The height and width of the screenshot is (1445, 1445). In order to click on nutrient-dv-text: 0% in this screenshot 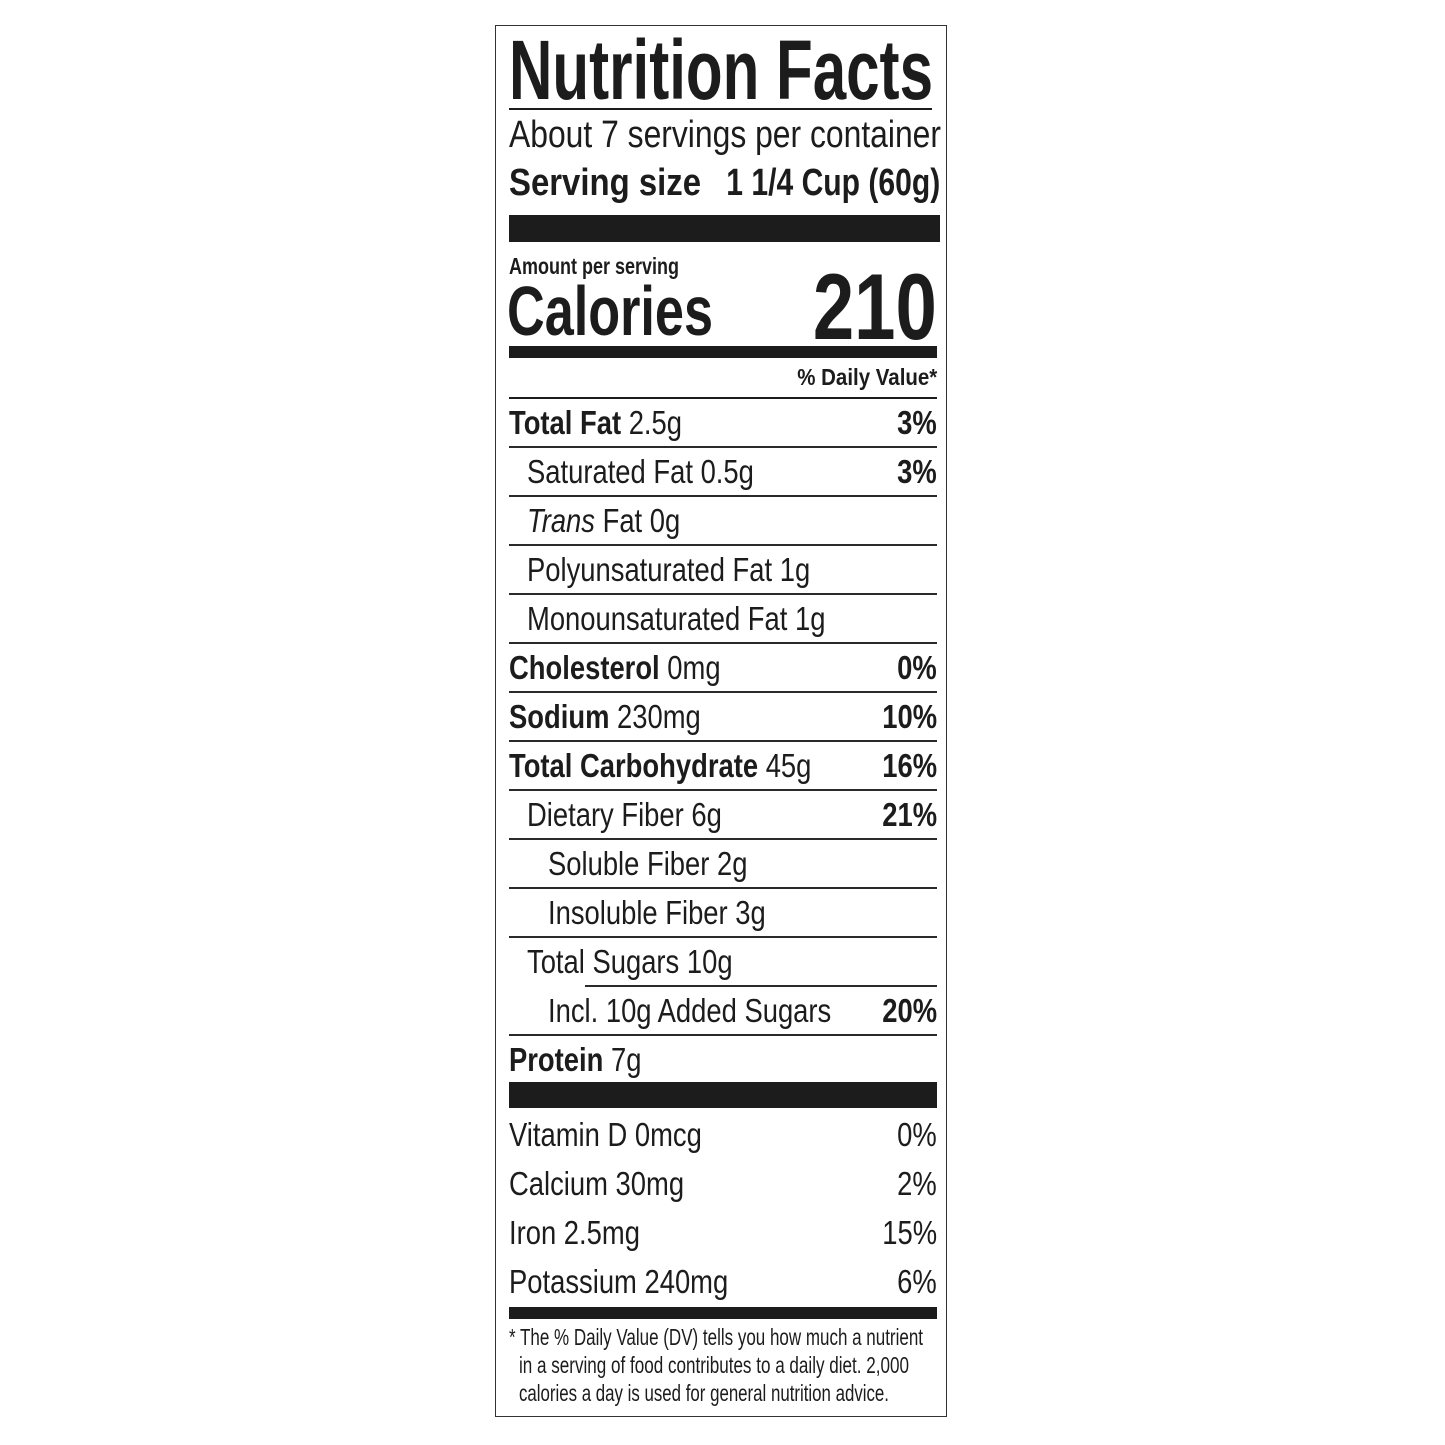, I will do `click(917, 667)`.